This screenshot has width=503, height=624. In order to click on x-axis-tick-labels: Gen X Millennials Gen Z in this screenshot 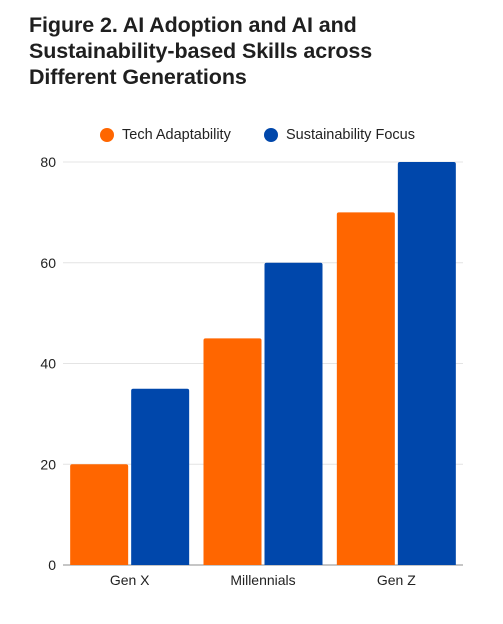, I will do `click(263, 580)`.